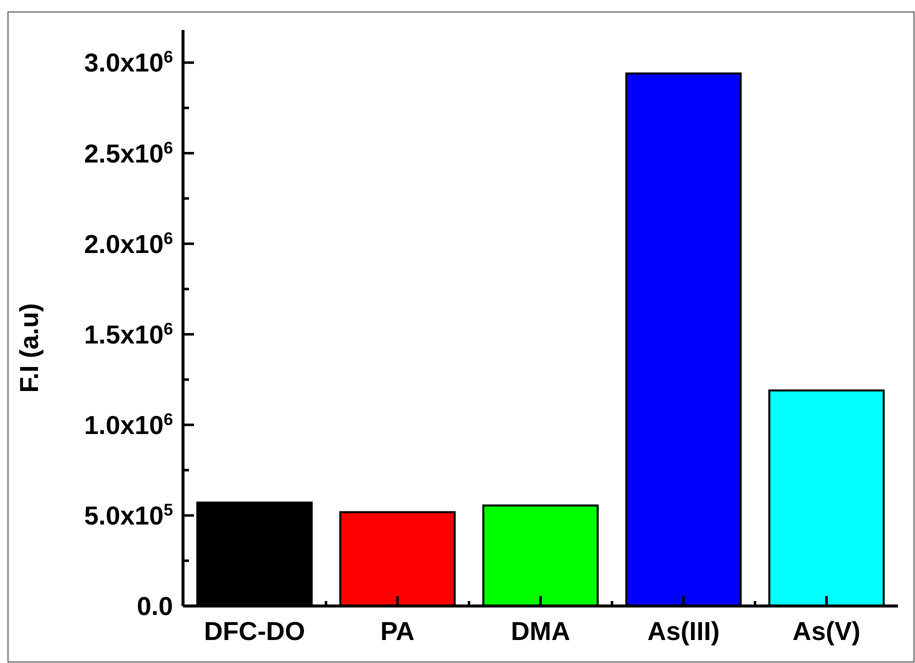  What do you see at coordinates (128, 334) in the screenshot?
I see `y-tick-label: 1.5x10$^{6}$` at bounding box center [128, 334].